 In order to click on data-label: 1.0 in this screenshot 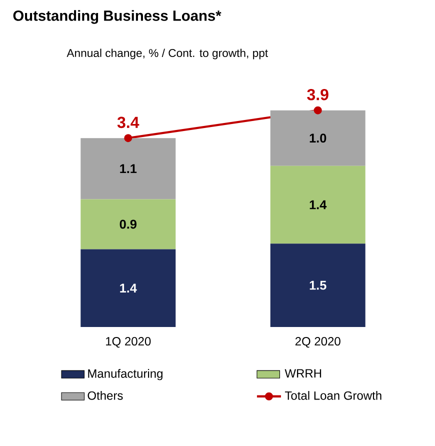, I will do `click(318, 138)`.